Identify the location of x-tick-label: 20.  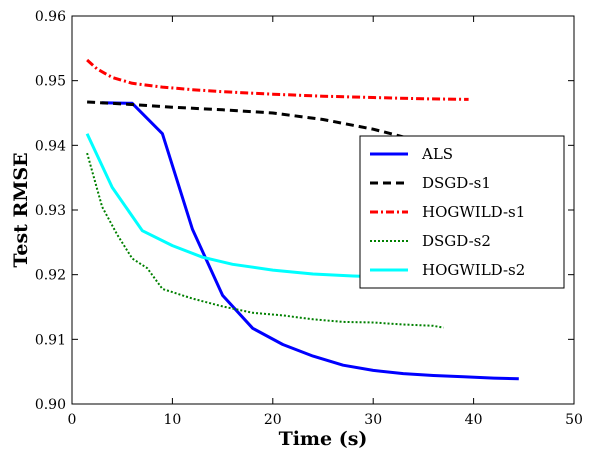
(273, 420).